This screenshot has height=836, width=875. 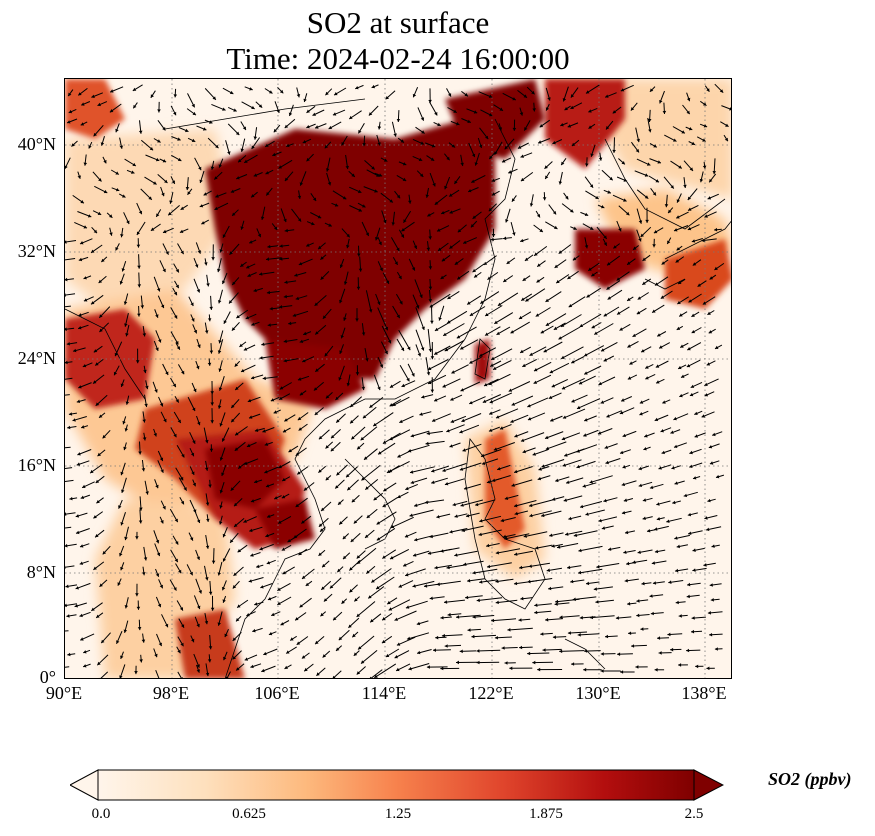 What do you see at coordinates (36, 144) in the screenshot?
I see `lat-tick-40: 40°N` at bounding box center [36, 144].